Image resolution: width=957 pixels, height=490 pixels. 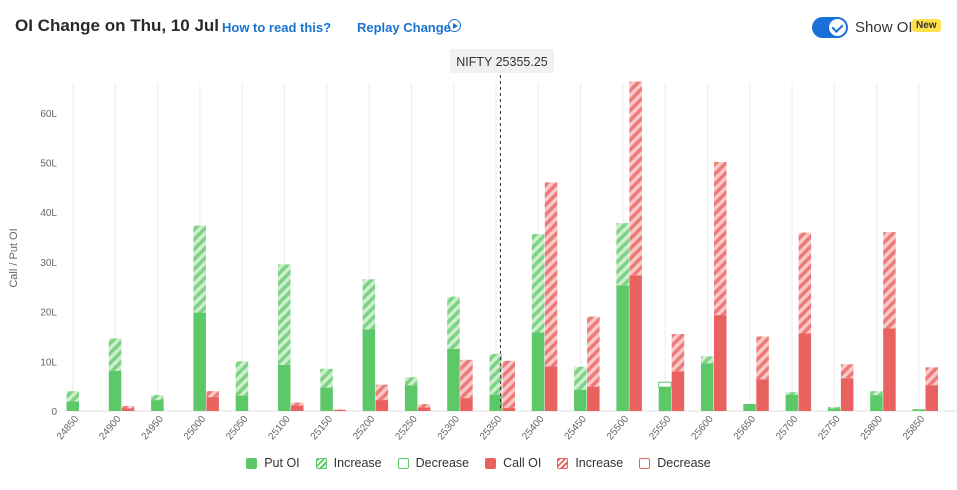 I want to click on spot-label-box, so click(x=502, y=61).